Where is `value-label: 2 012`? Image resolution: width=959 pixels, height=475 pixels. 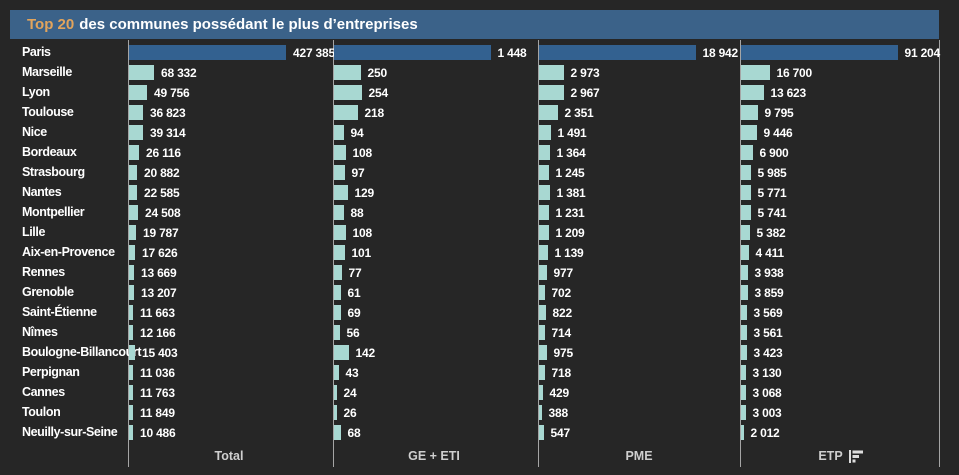 value-label: 2 012 is located at coordinates (765, 433).